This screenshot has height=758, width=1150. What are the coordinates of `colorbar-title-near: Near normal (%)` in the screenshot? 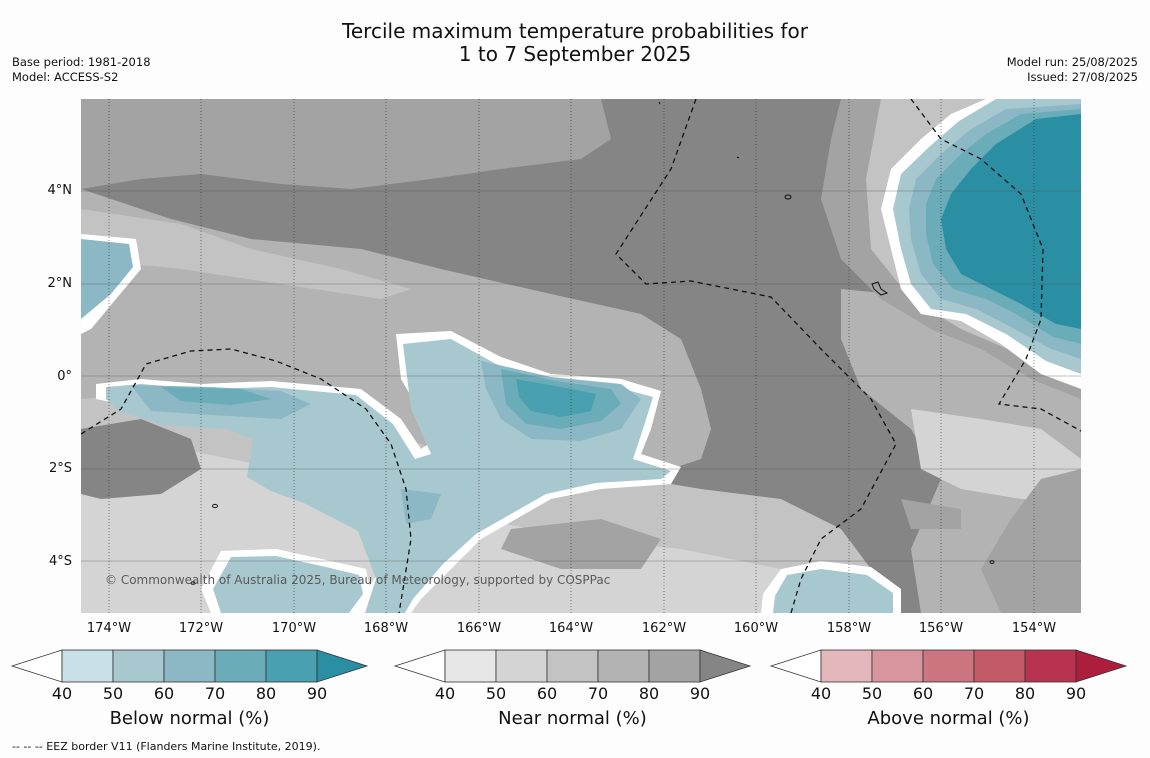 It's located at (572, 718).